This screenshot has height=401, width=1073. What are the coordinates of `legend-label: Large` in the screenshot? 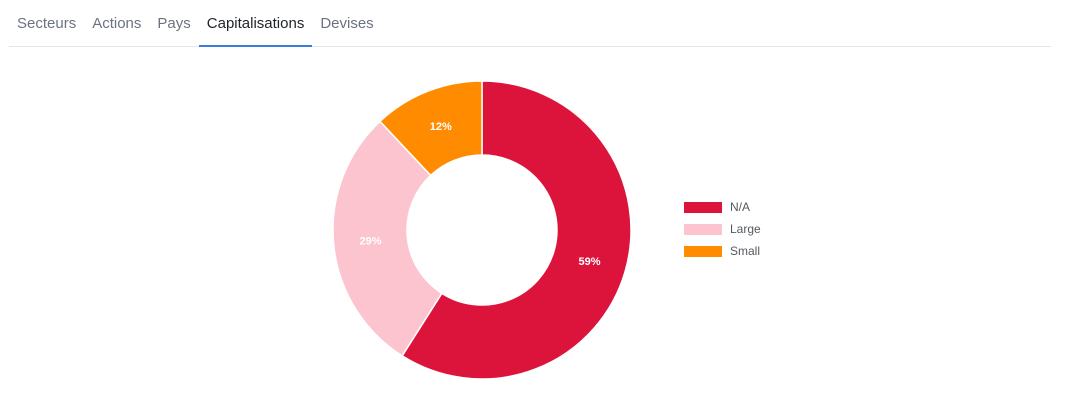 It's located at (745, 229).